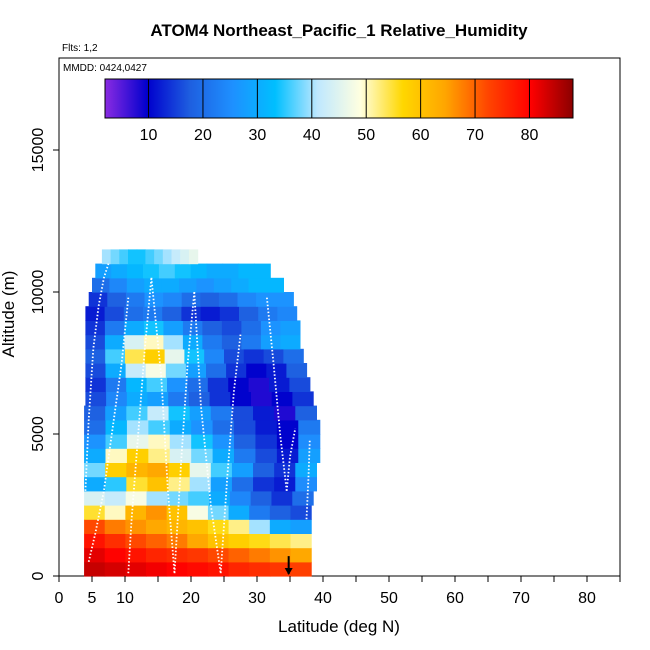 The width and height of the screenshot is (650, 650). Describe the element at coordinates (257, 135) in the screenshot. I see `colorbar-tick-label: 30` at that location.